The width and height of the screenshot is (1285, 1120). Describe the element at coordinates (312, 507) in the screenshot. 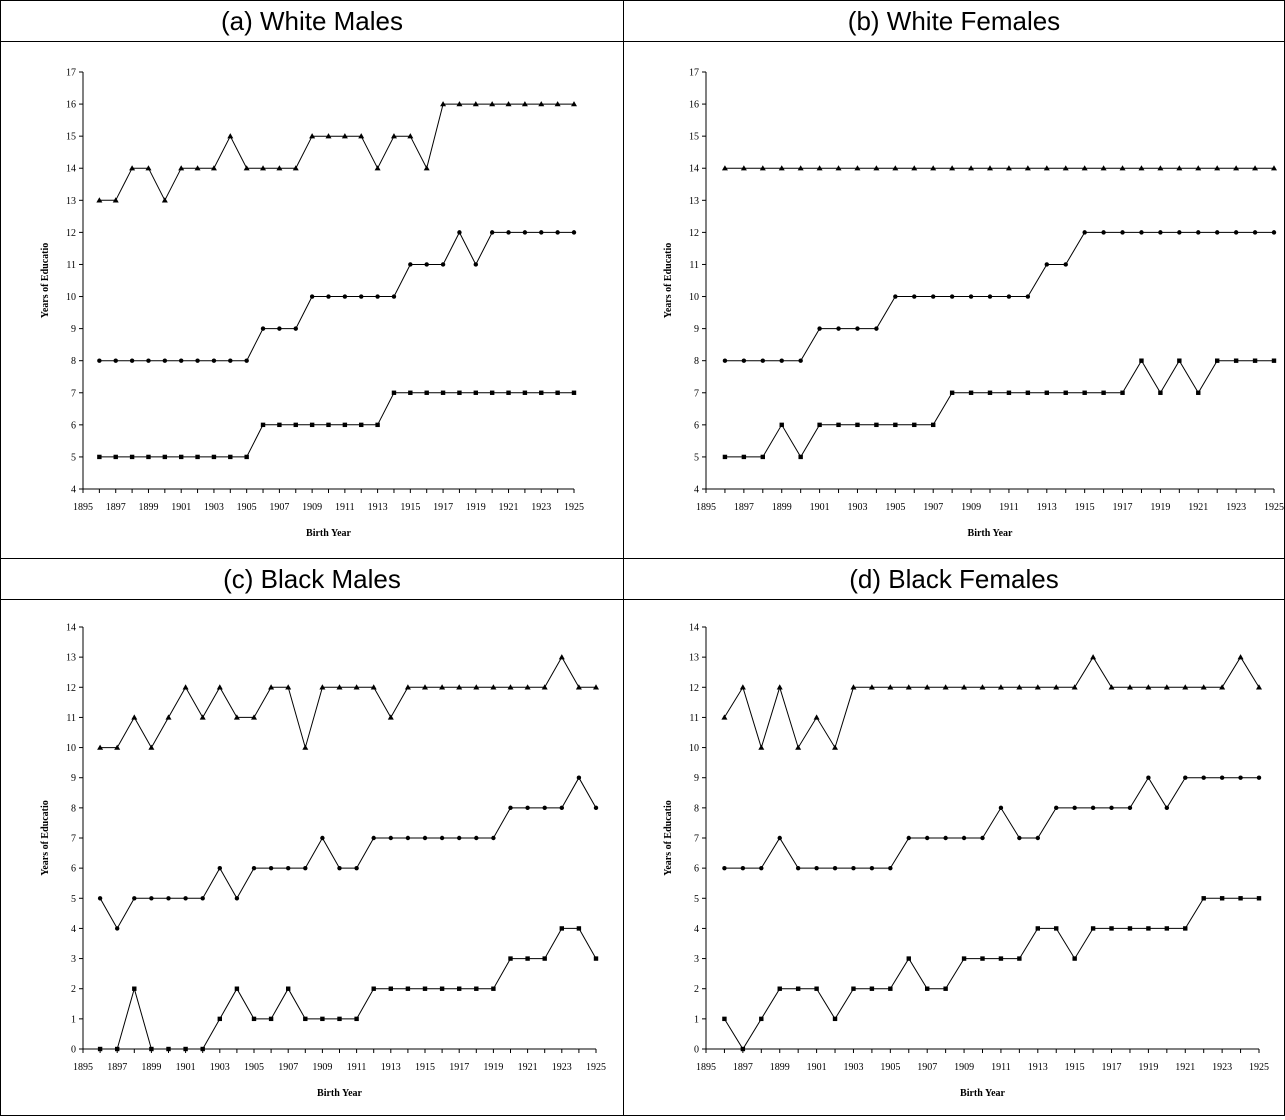

I see `x-tick-label: 1909` at that location.